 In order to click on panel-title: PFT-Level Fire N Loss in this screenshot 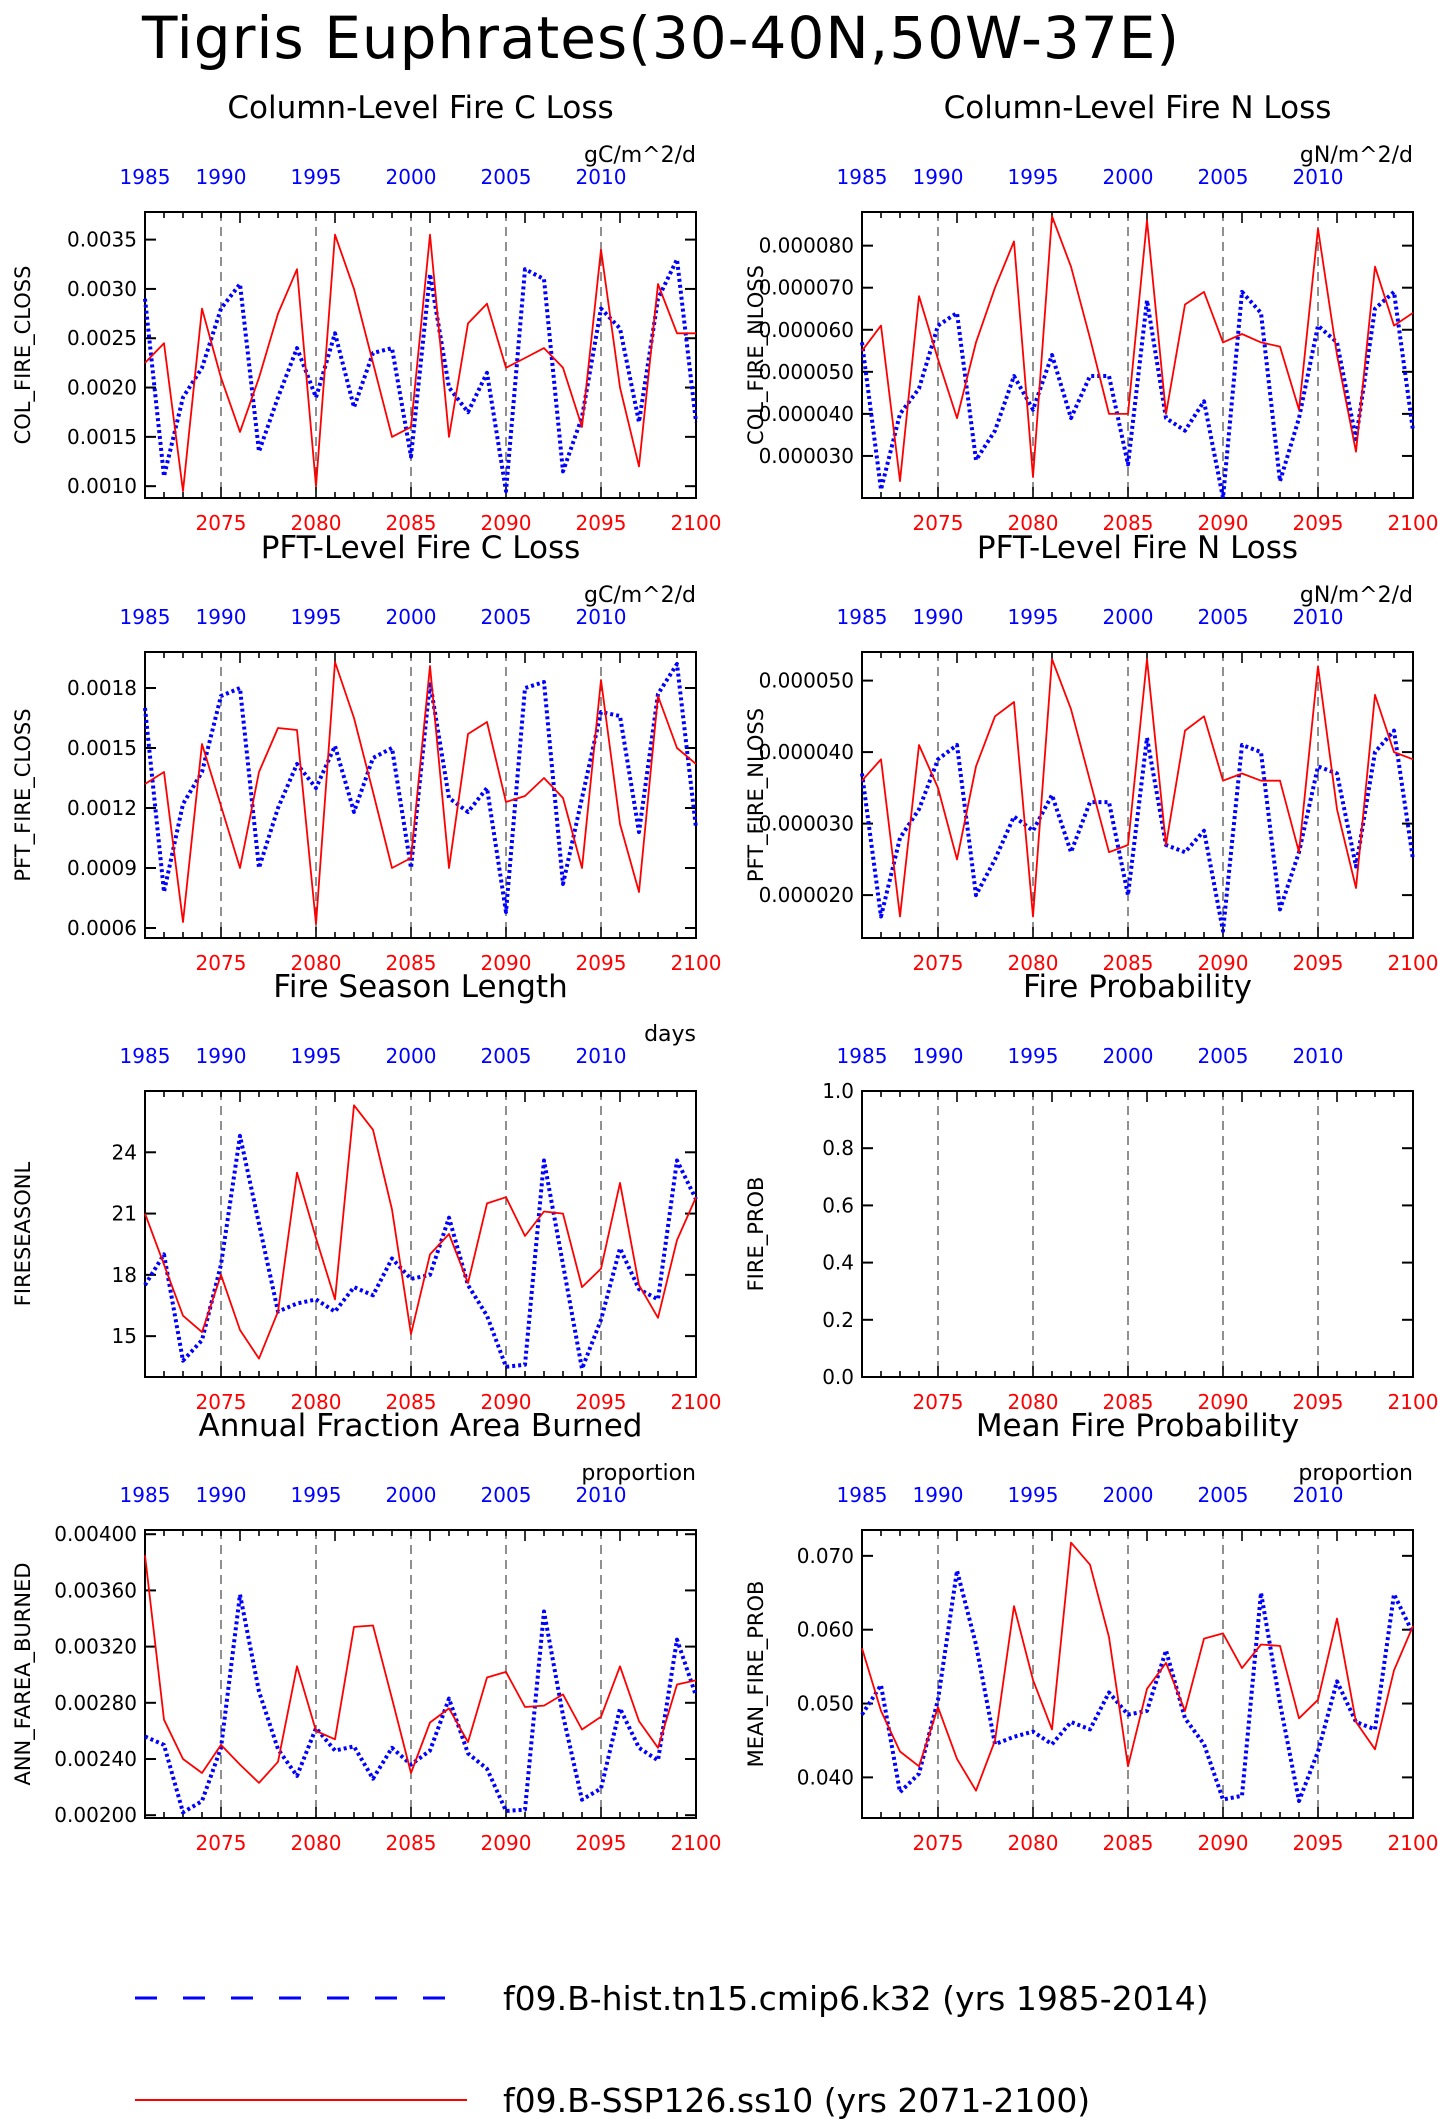, I will do `click(1137, 548)`.